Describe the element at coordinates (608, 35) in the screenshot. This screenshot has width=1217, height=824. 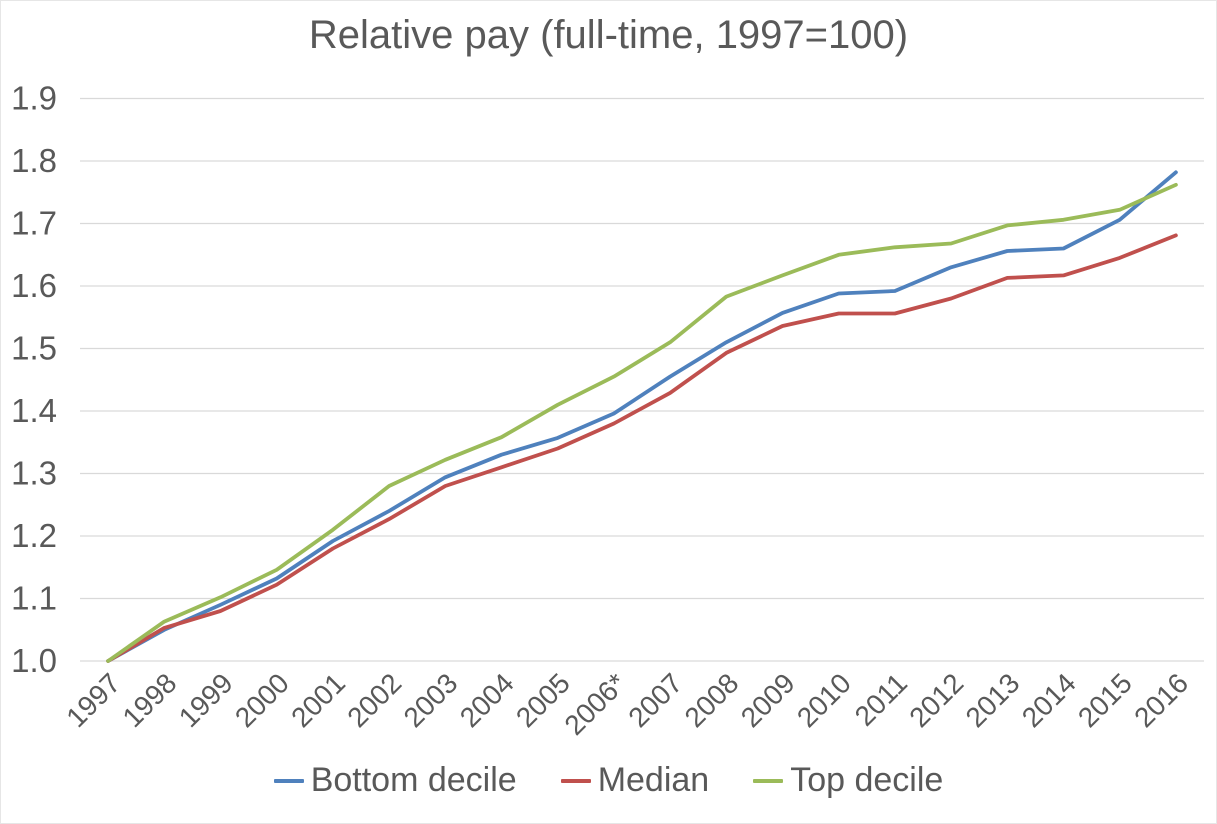
I see `chart-title: Relative pay (full-time, 1997=100)` at that location.